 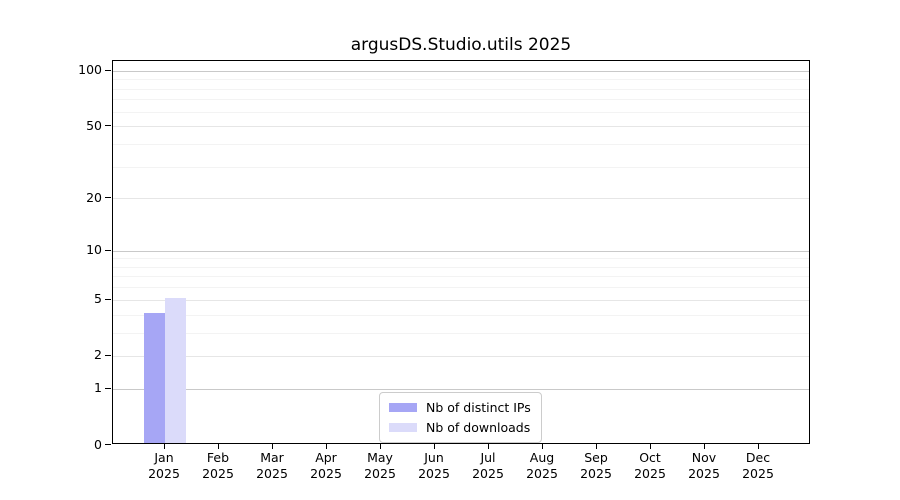 I want to click on x-tick-label: Mar 2025, so click(x=272, y=465).